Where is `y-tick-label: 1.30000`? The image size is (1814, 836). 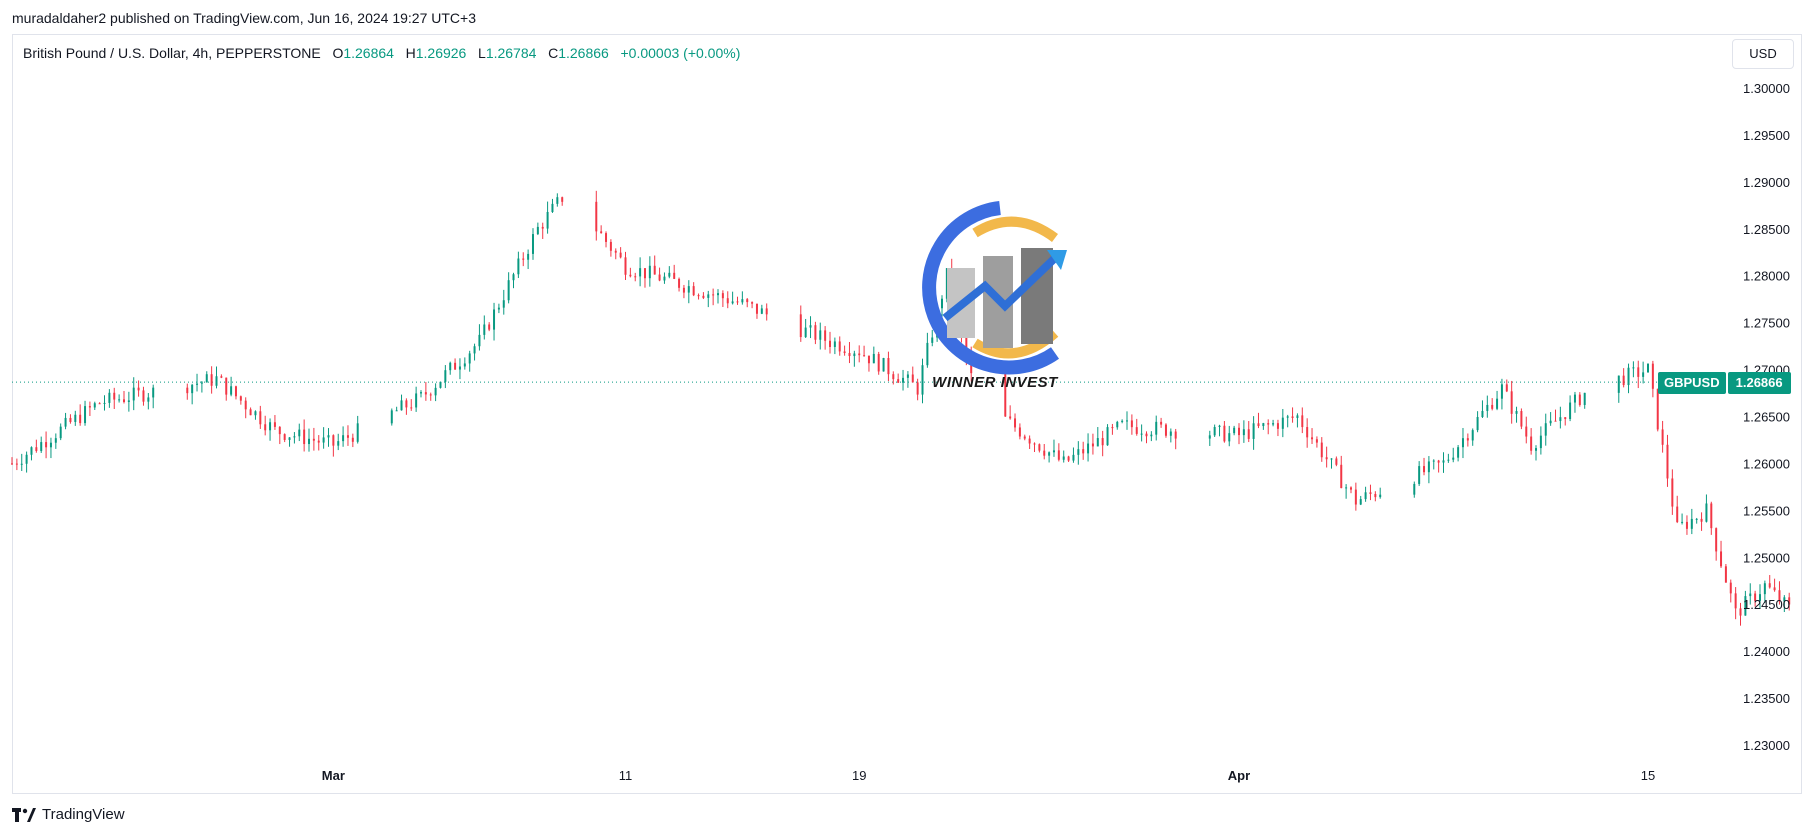
y-tick-label: 1.30000 is located at coordinates (1766, 88).